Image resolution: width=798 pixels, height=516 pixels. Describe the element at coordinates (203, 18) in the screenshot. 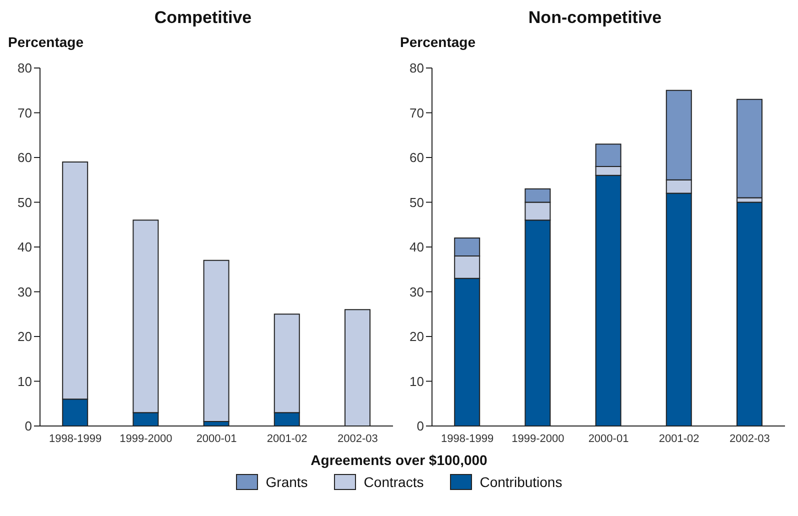

I see `chart-title: Competitive` at that location.